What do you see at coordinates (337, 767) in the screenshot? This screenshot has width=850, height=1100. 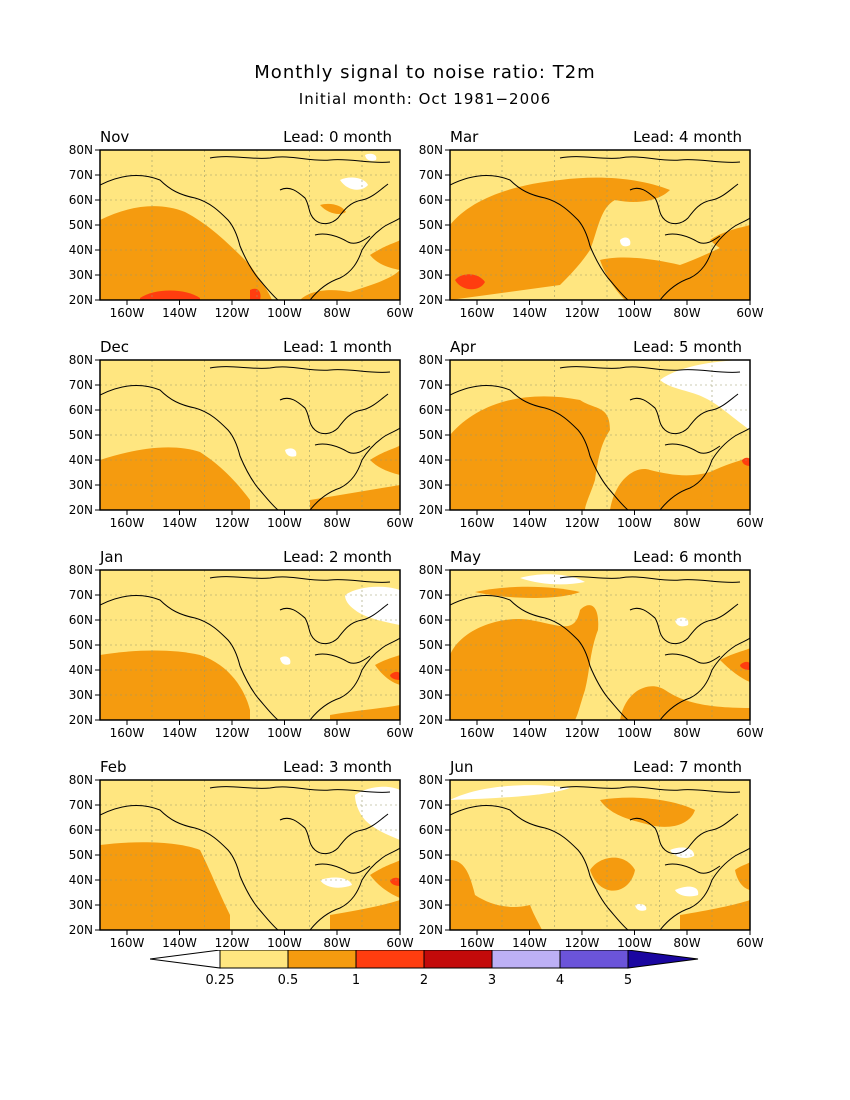 I see `panel-lead: Lead: 3 month` at bounding box center [337, 767].